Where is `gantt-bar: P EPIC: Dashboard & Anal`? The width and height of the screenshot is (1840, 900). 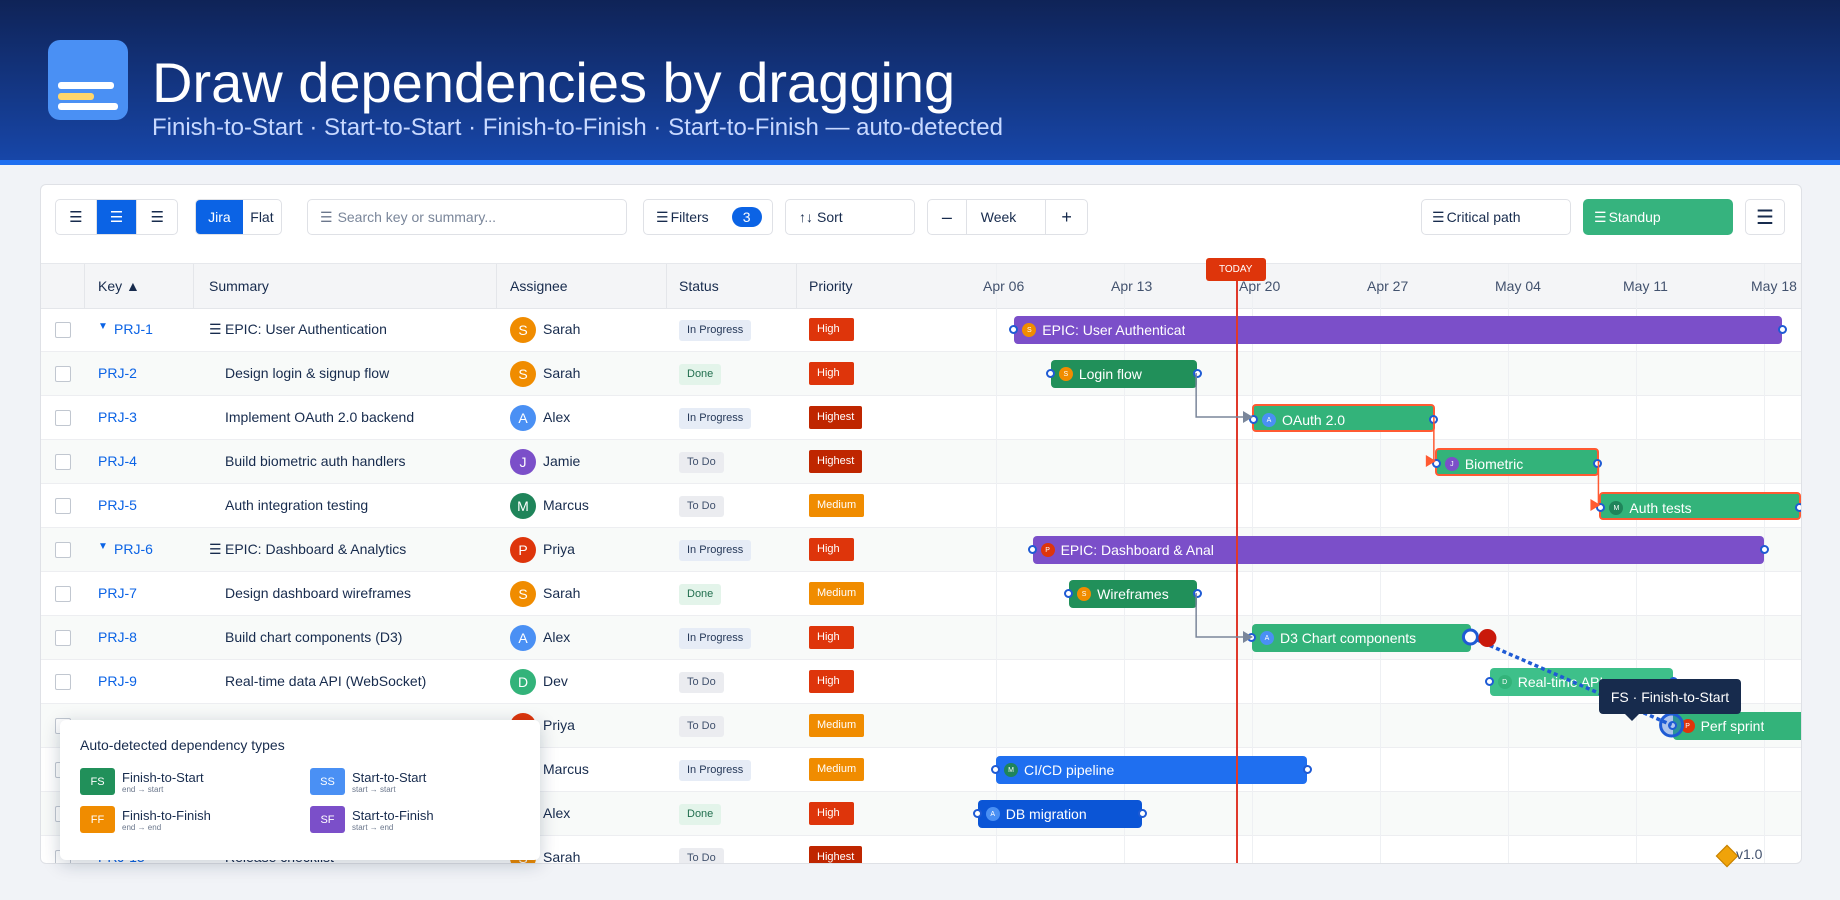 gantt-bar: P EPIC: Dashboard & Anal is located at coordinates (1398, 550).